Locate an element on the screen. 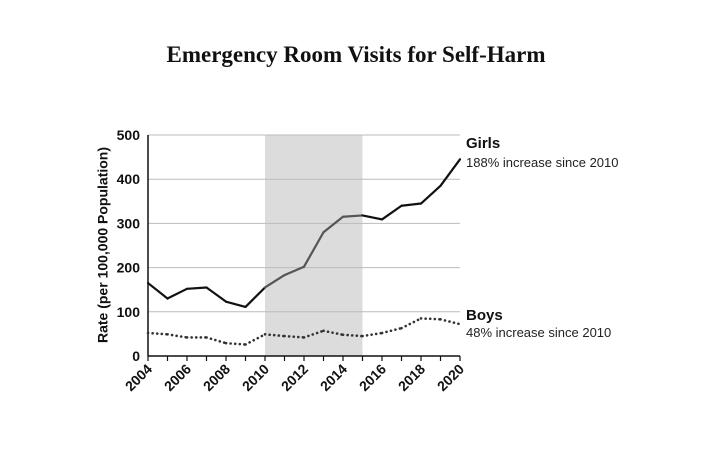  series-label-boys: Boys is located at coordinates (484, 315).